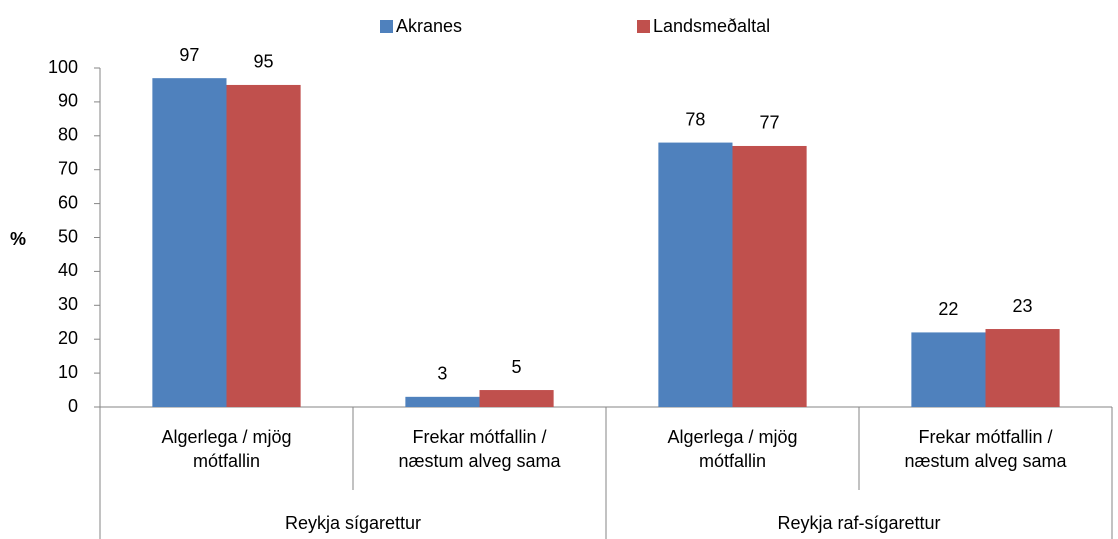 The image size is (1118, 539). I want to click on value-label: 78, so click(695, 119).